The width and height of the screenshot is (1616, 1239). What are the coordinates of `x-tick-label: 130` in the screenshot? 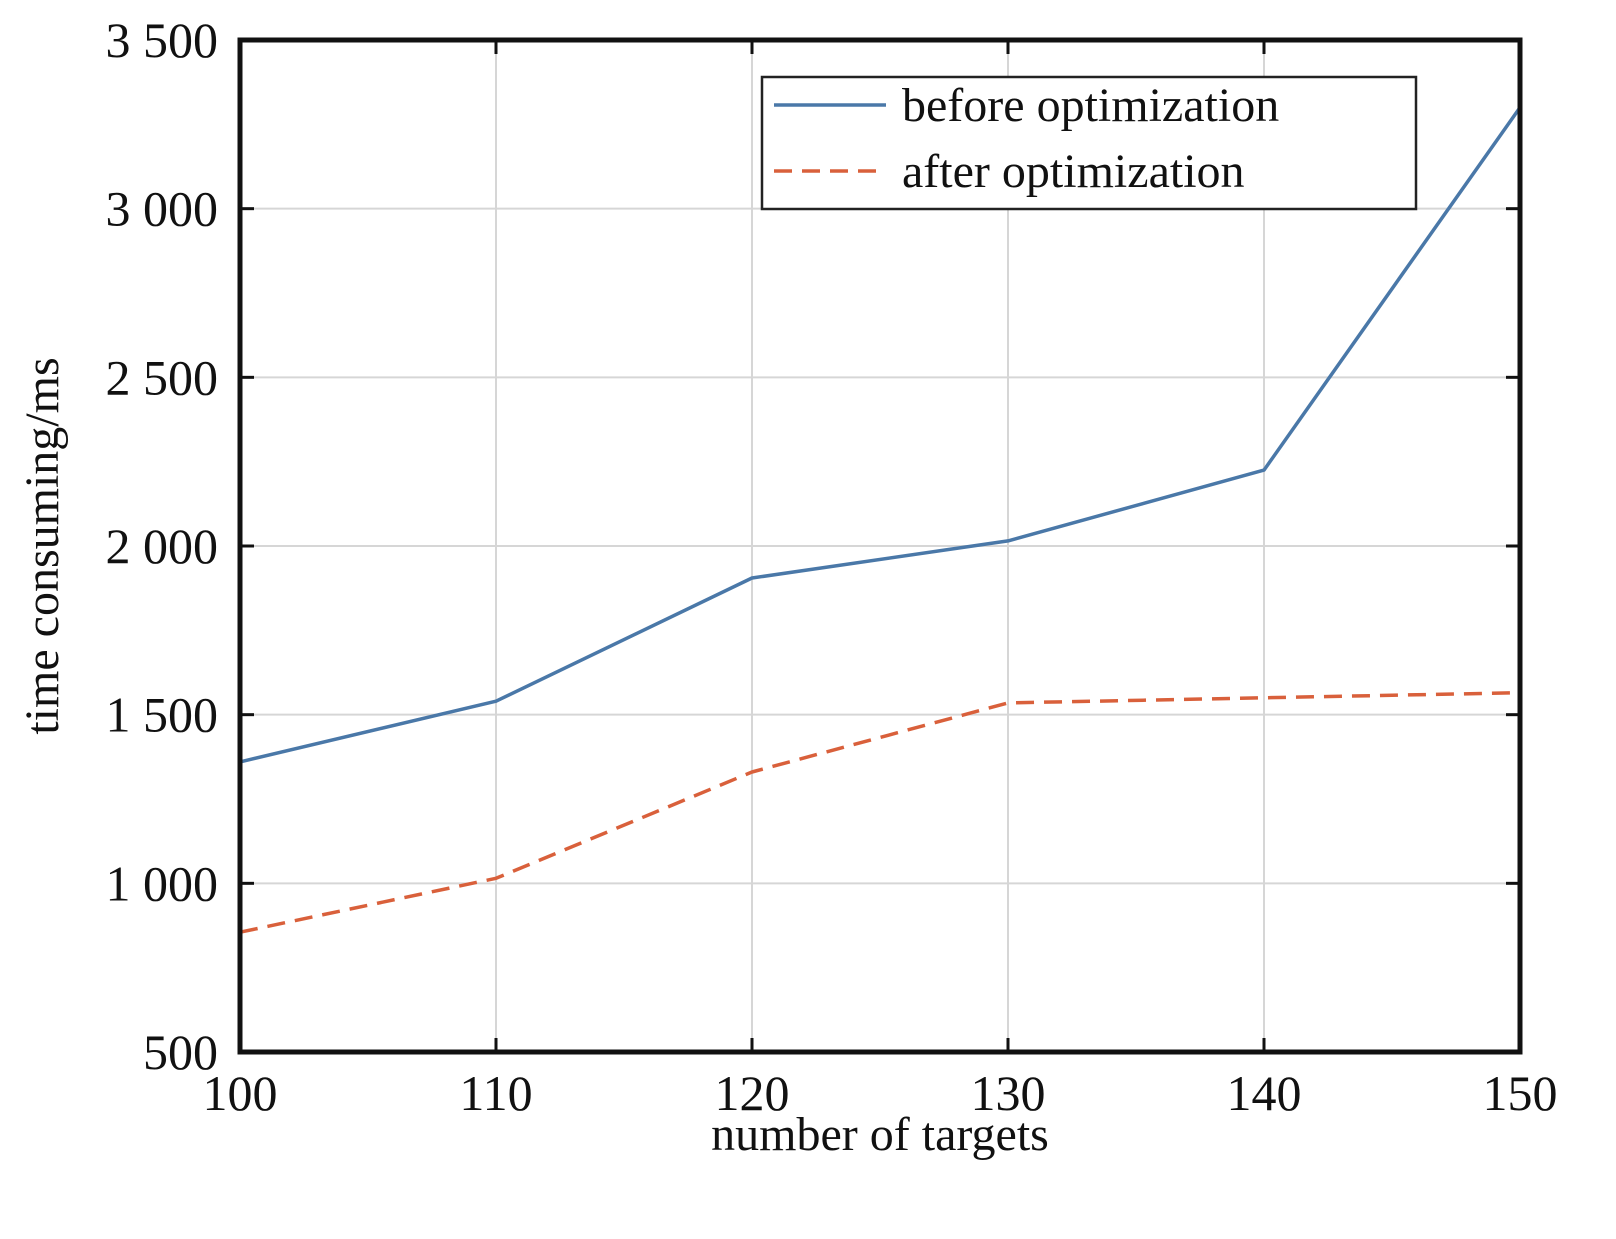 It's located at (1008, 1093).